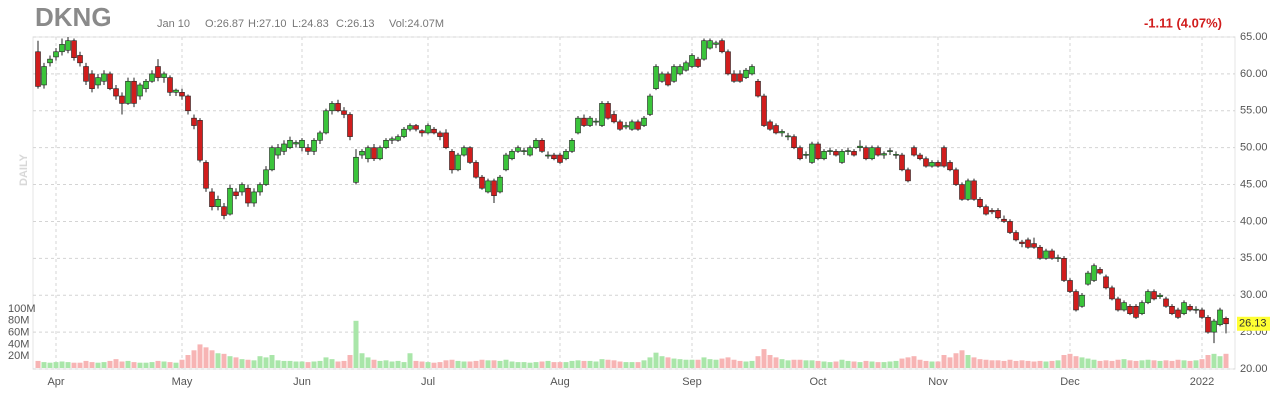  I want to click on x-tick-label: Sep, so click(692, 382).